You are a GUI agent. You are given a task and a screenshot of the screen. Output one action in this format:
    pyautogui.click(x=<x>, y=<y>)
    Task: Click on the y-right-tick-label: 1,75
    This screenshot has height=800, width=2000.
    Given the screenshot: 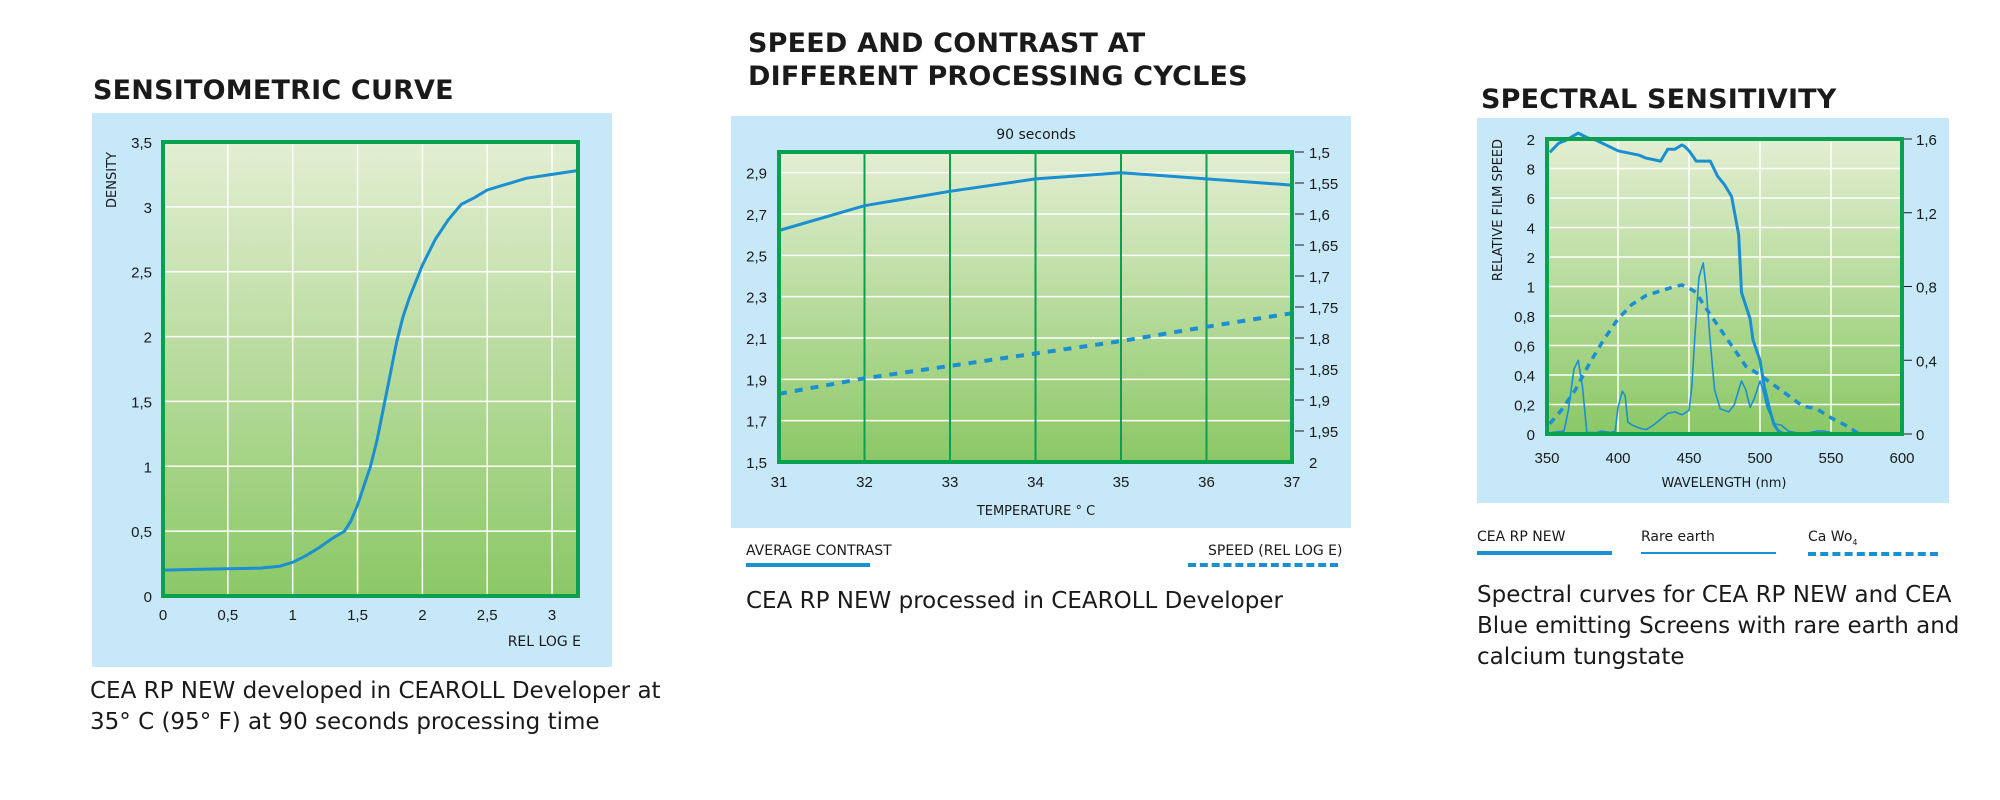 What is the action you would take?
    pyautogui.click(x=1323, y=308)
    